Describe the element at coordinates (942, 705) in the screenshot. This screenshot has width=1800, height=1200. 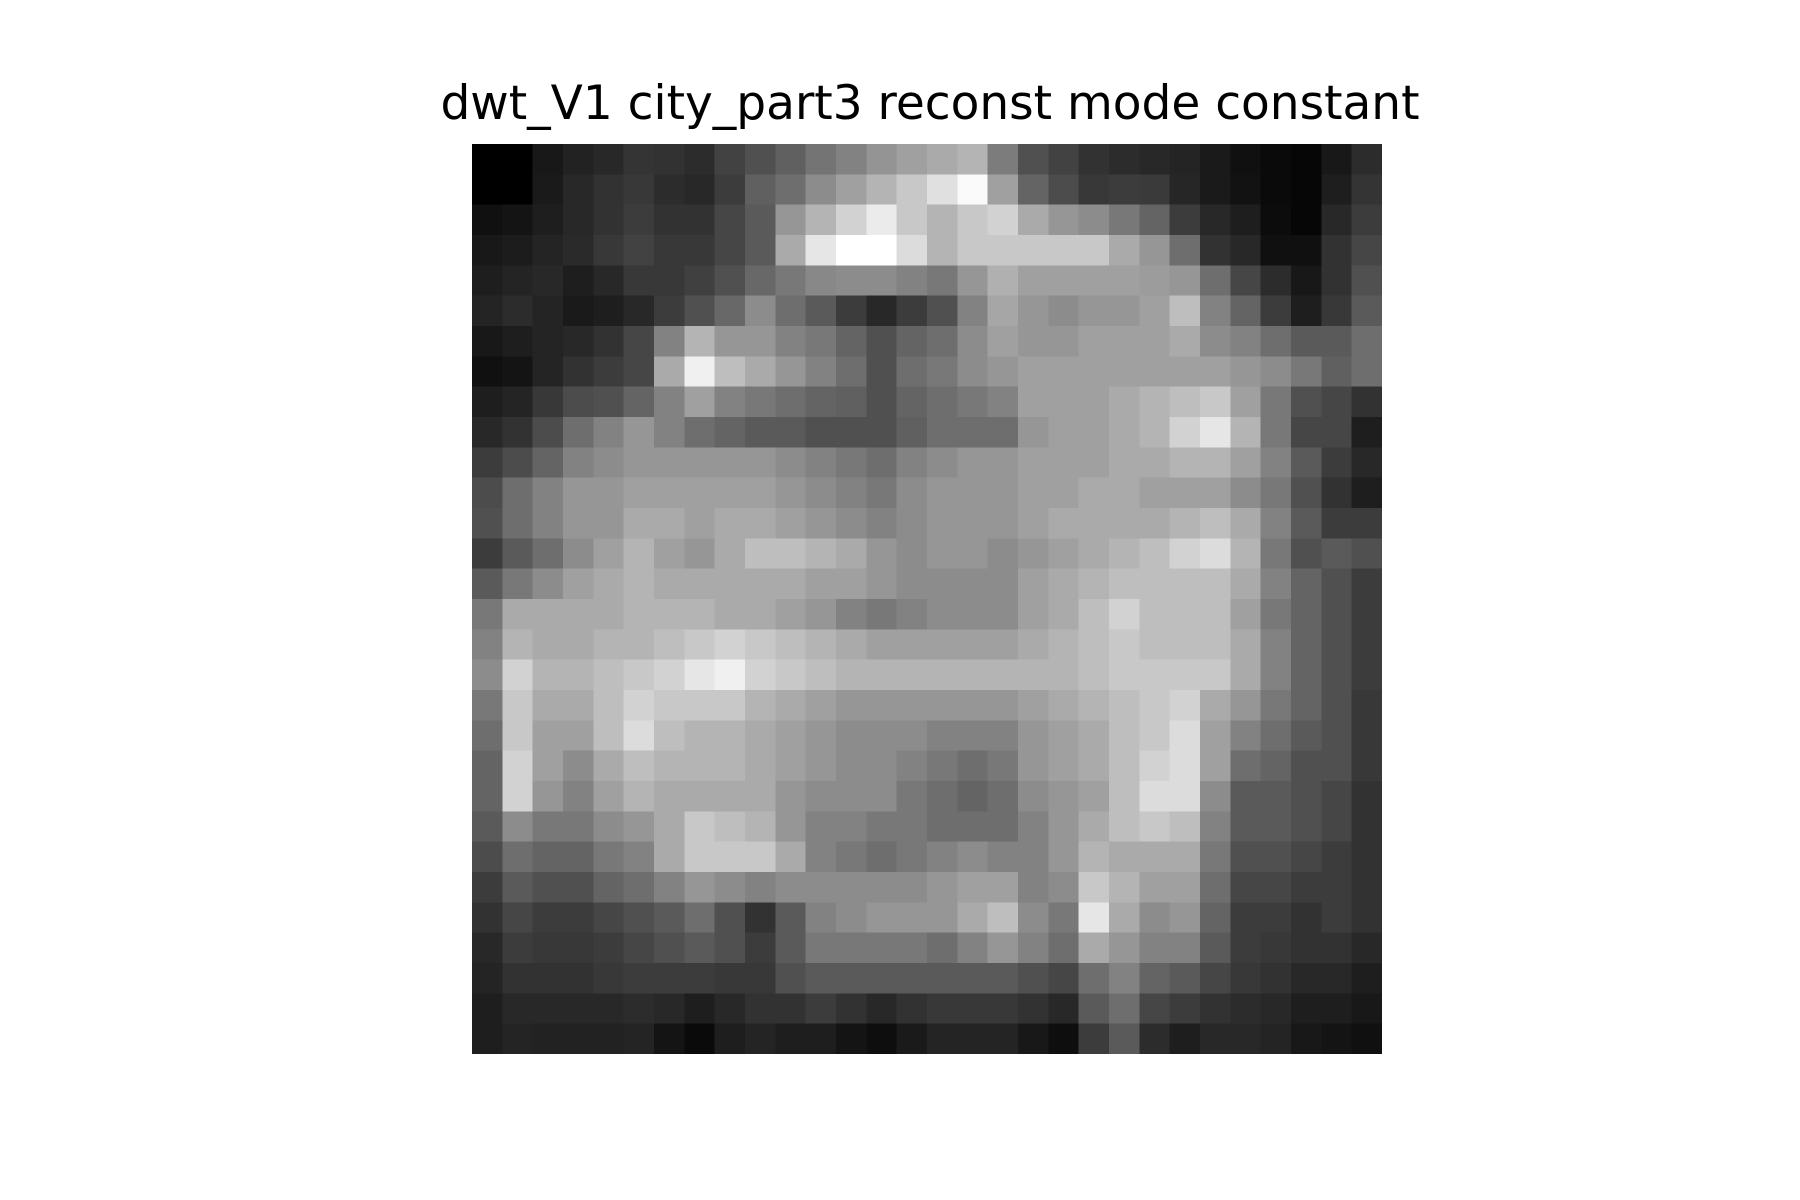
I see `heatmap-cell-r18-c15` at that location.